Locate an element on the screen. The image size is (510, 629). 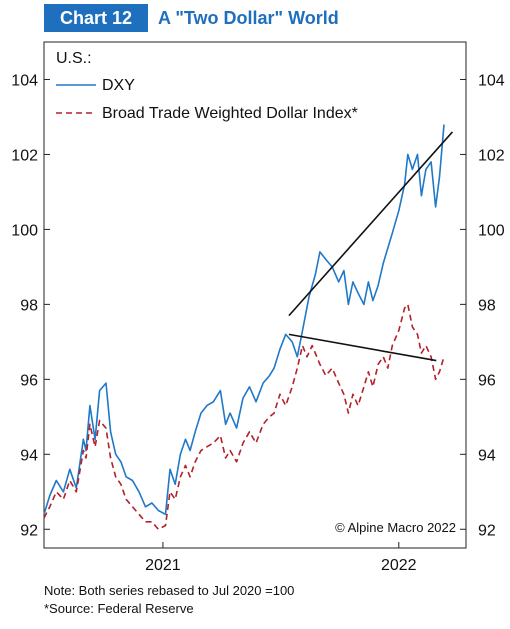
y-tick-label-right: 92 is located at coordinates (487, 530).